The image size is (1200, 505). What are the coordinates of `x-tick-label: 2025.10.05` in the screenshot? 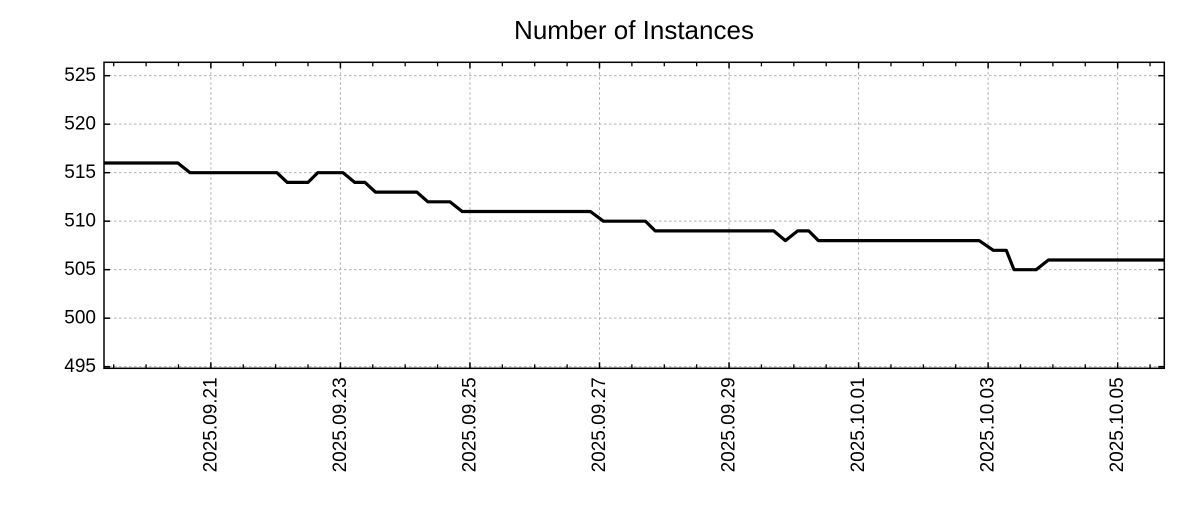 It's located at (1117, 424).